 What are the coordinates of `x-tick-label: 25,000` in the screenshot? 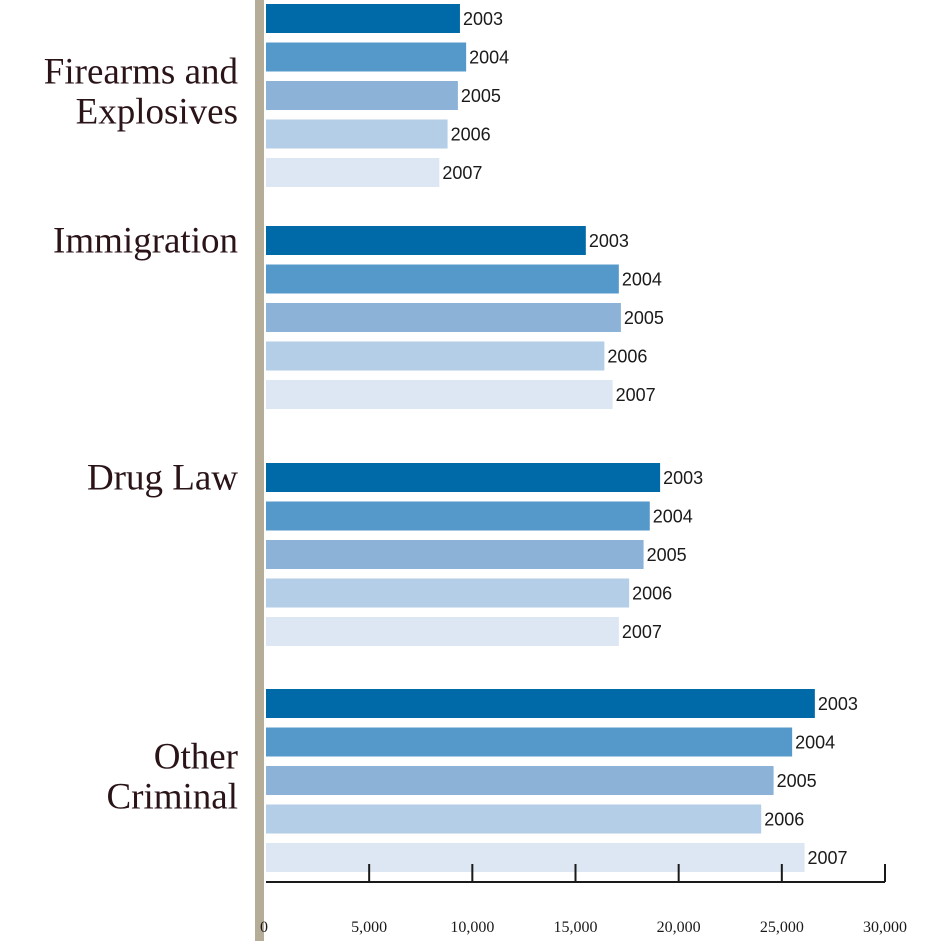 It's located at (782, 927).